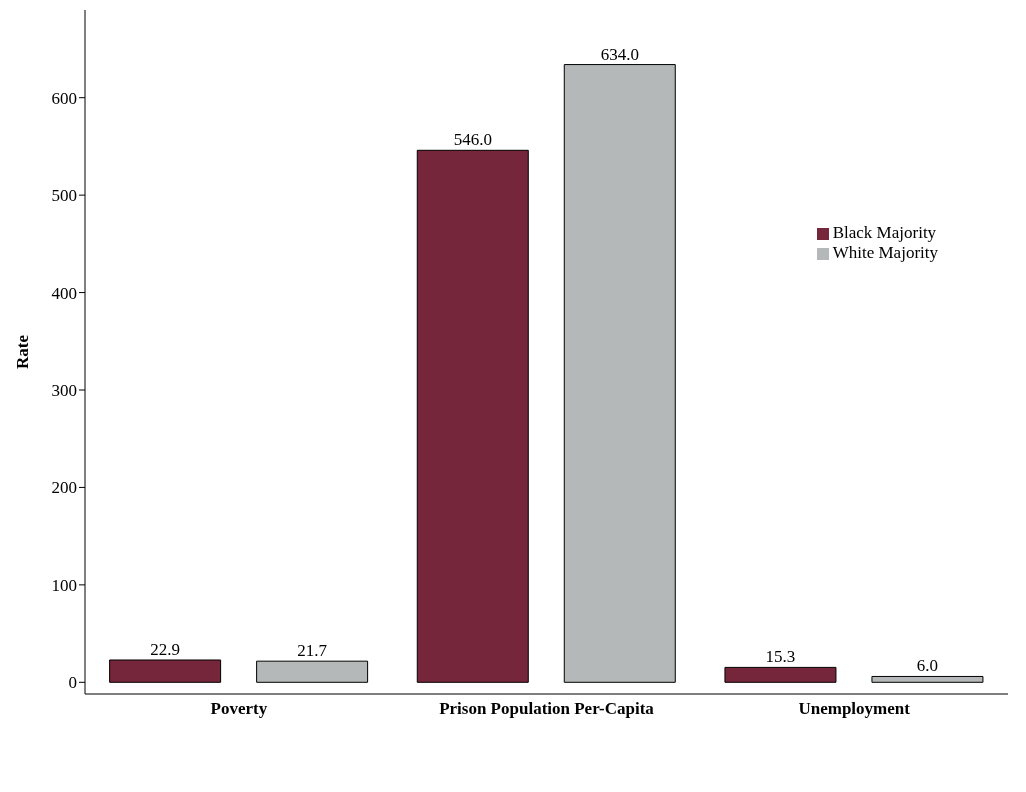  What do you see at coordinates (854, 709) in the screenshot?
I see `x-tick-label: Unemployment` at bounding box center [854, 709].